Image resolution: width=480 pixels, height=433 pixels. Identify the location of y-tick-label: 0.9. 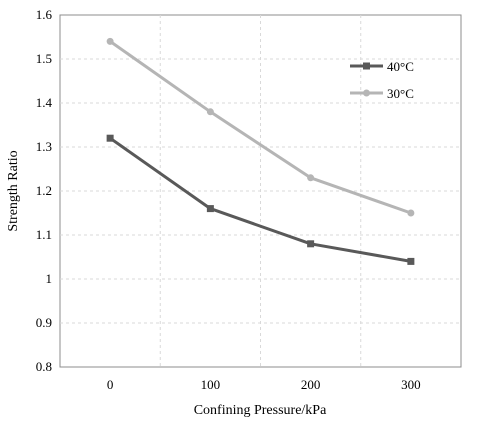
(44, 322).